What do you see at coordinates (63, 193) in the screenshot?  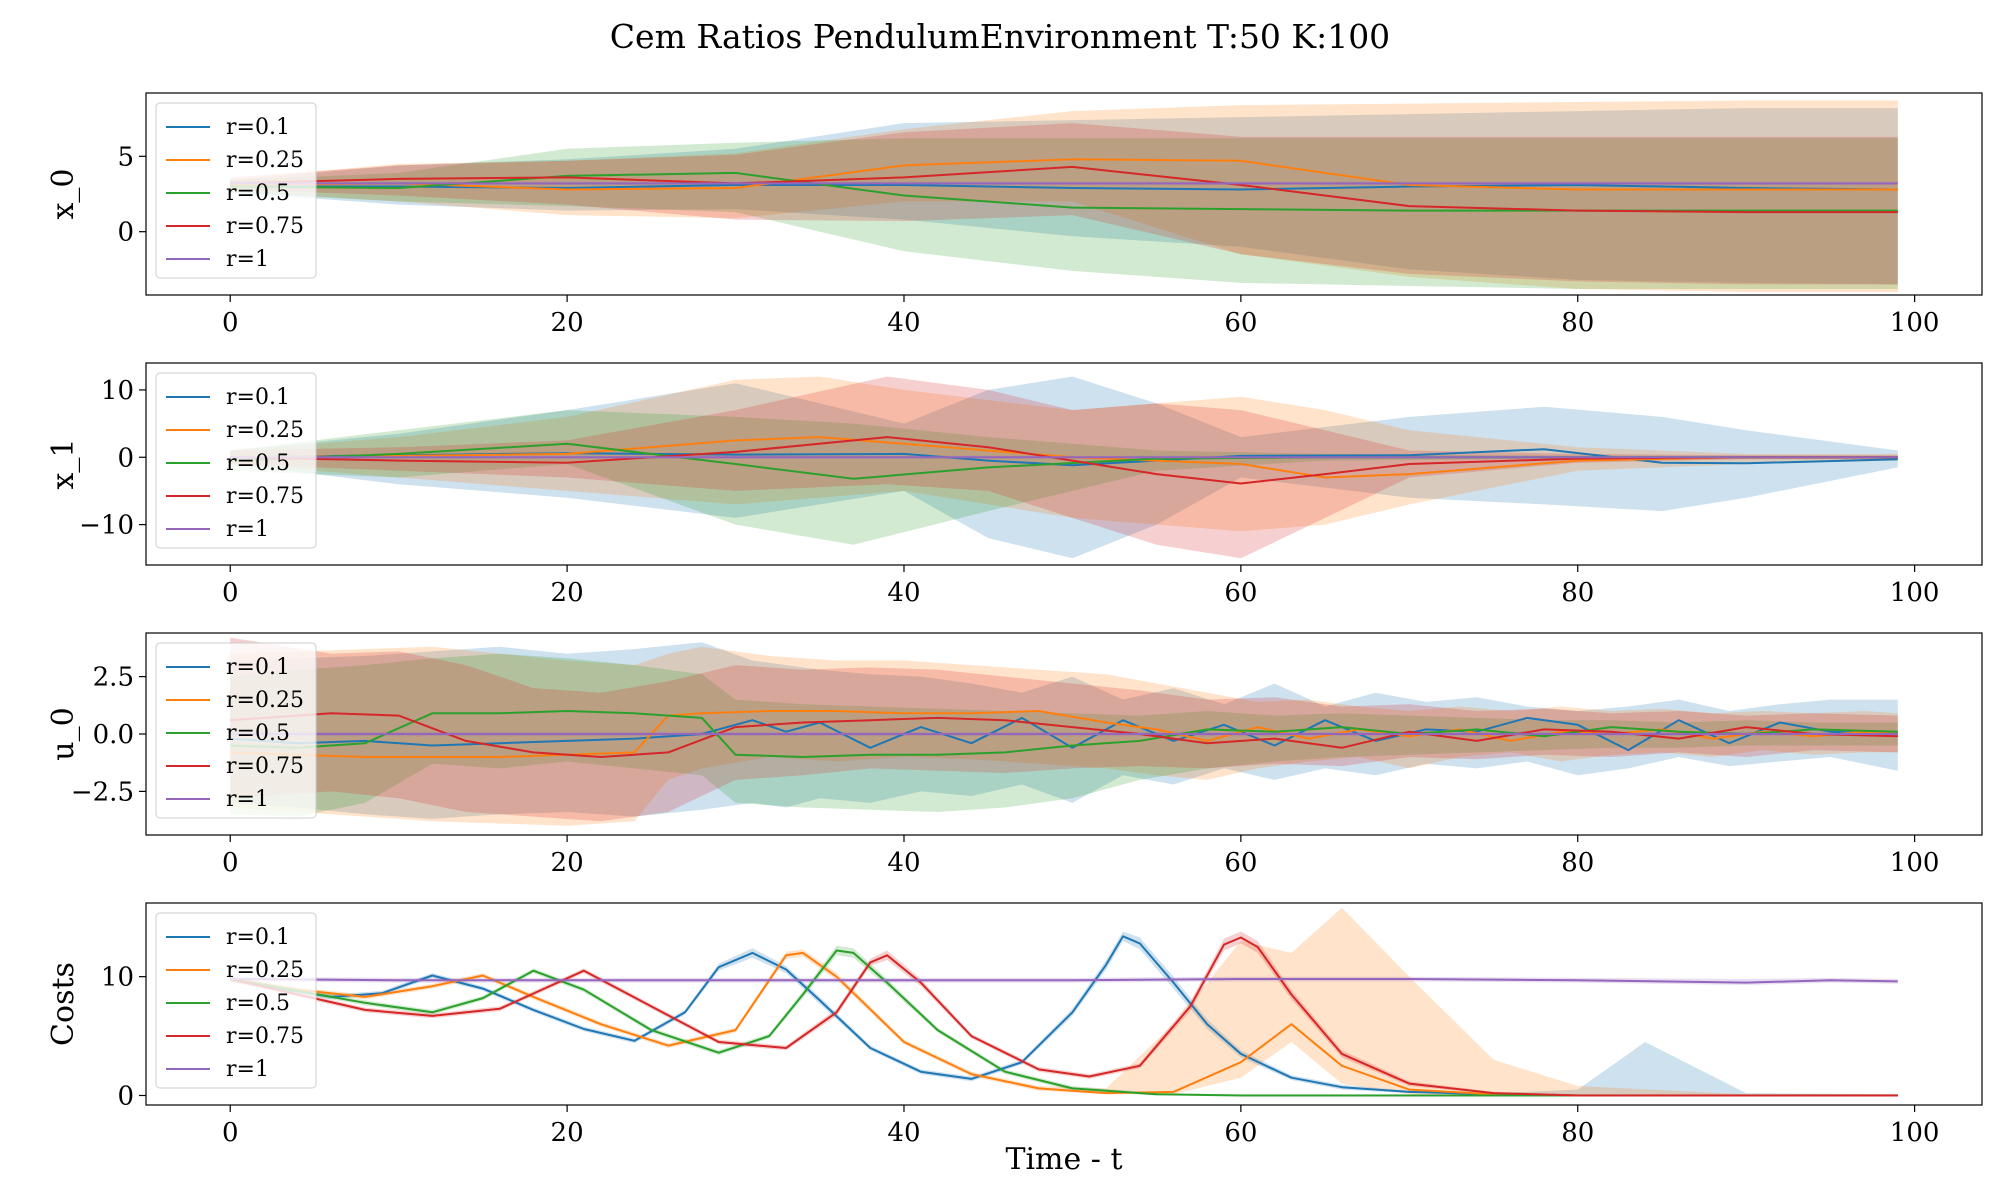 I see `y-axis-label: x_0` at bounding box center [63, 193].